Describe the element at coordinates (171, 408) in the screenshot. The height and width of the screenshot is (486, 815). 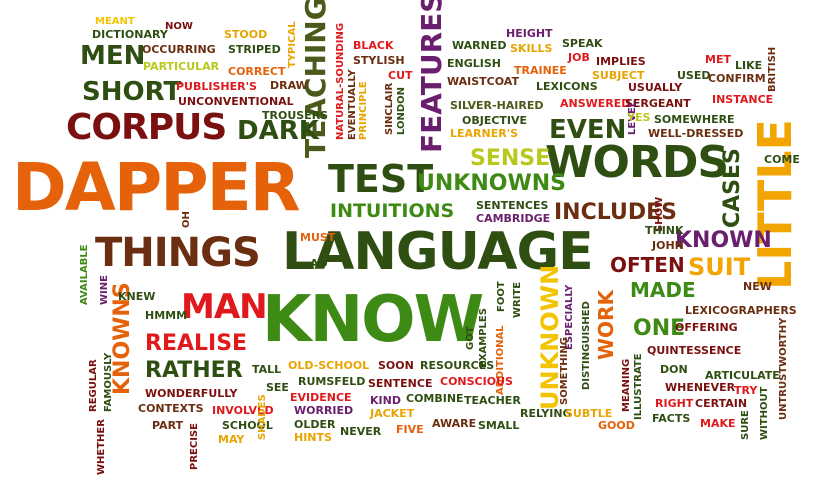
I see `word-contexts: CONTEXTS` at that location.